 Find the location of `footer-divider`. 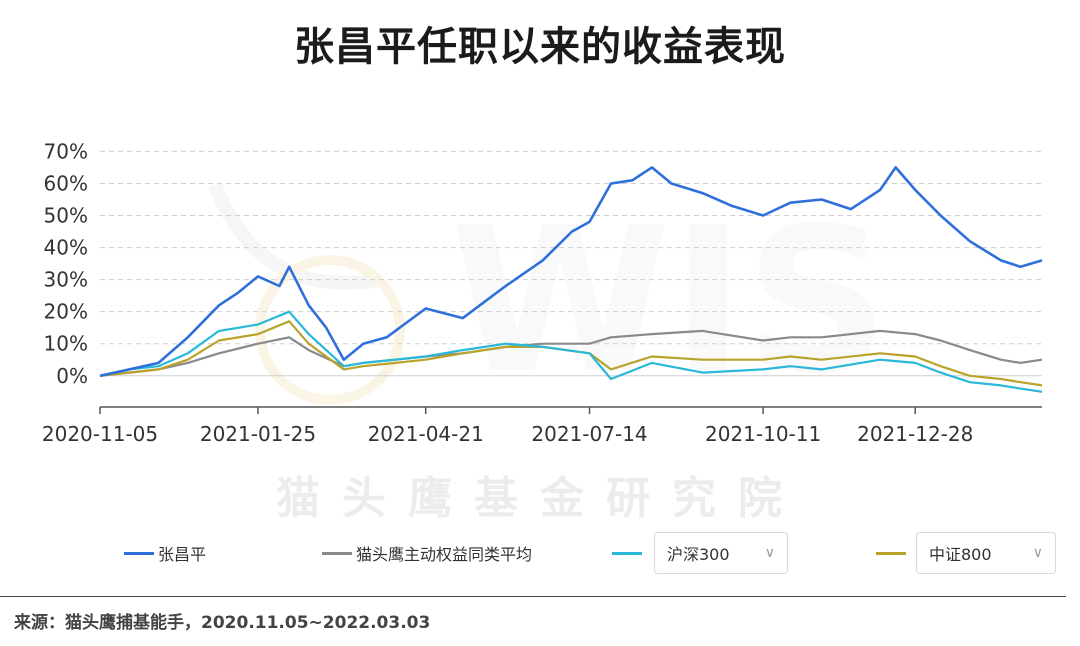

footer-divider is located at coordinates (533, 596).